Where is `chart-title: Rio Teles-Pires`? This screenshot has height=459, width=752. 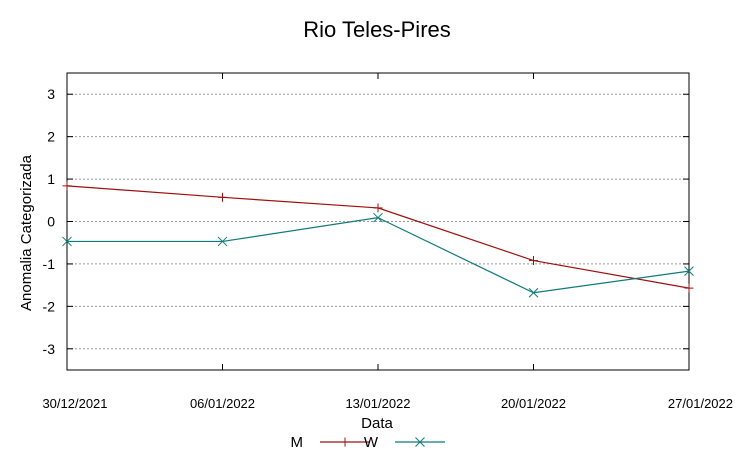 chart-title: Rio Teles-Pires is located at coordinates (377, 29).